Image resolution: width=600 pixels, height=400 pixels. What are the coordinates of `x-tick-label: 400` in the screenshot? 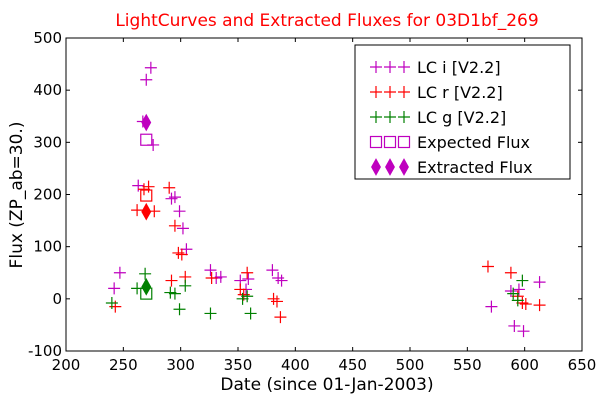 It's located at (295, 365).